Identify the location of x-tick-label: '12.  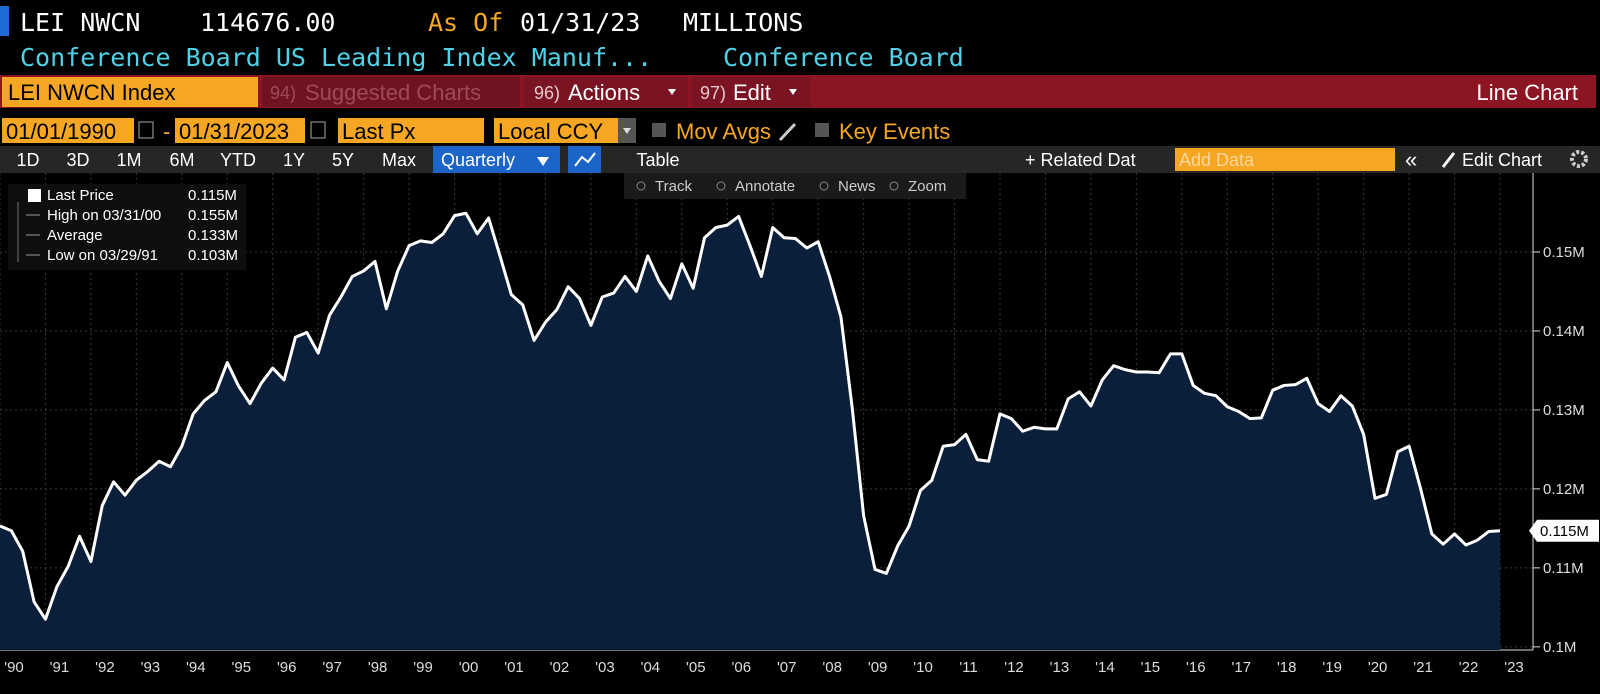
(1014, 667).